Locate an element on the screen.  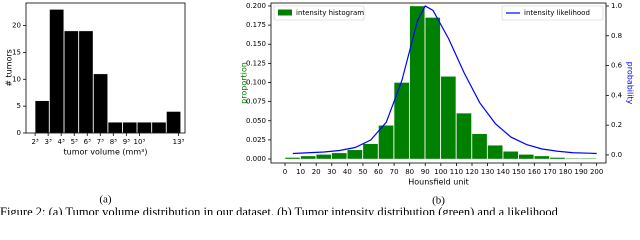
x-tick-label: 13³ is located at coordinates (179, 142).